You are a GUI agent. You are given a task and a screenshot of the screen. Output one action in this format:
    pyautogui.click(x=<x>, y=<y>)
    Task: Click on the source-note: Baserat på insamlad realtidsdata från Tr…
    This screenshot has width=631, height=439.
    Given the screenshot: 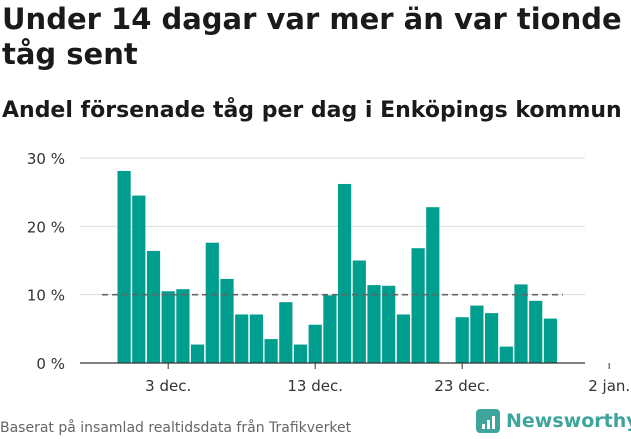 What is the action you would take?
    pyautogui.click(x=176, y=428)
    